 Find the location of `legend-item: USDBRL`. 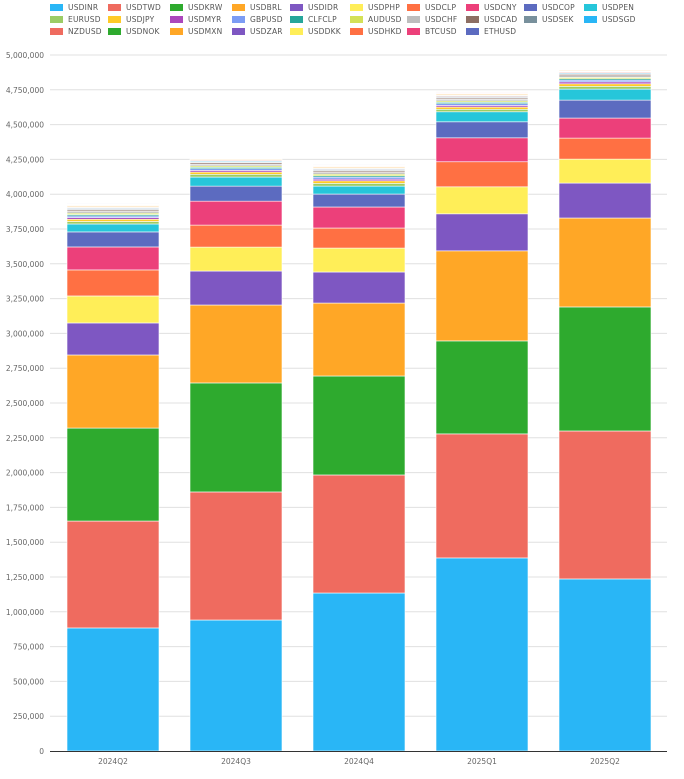

legend-item: USDBRL is located at coordinates (257, 7).